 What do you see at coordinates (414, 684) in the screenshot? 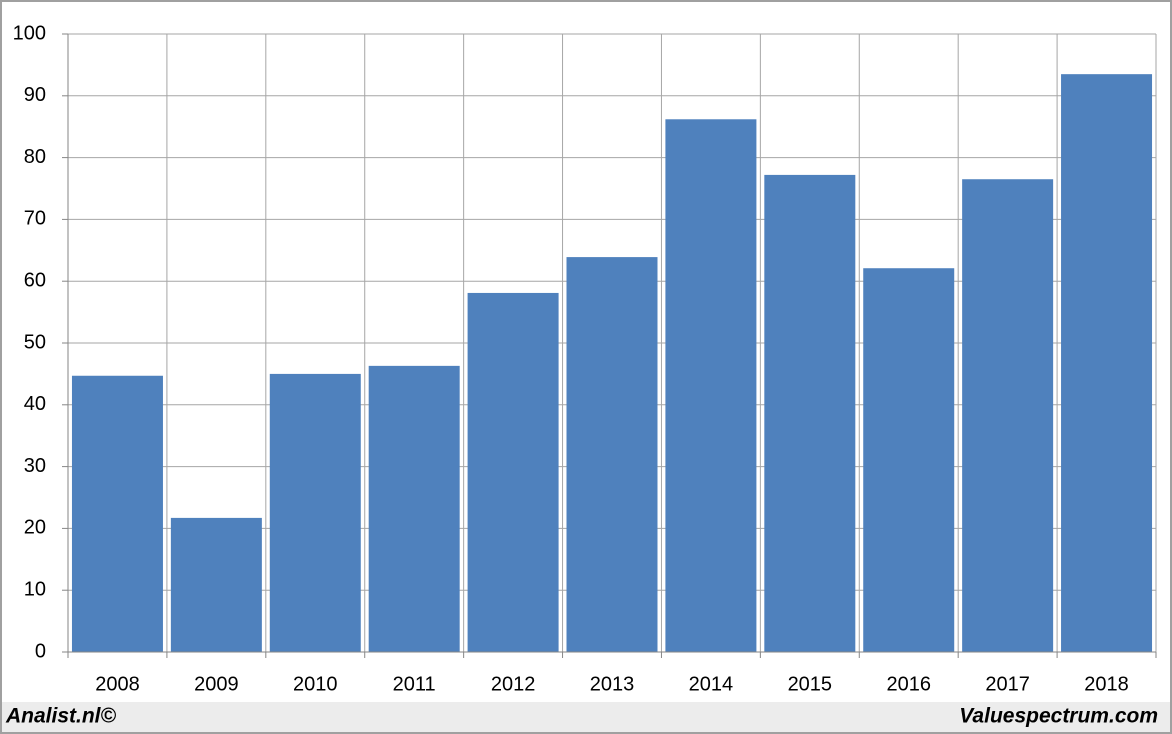
I see `x-tick-label: 2011` at bounding box center [414, 684].